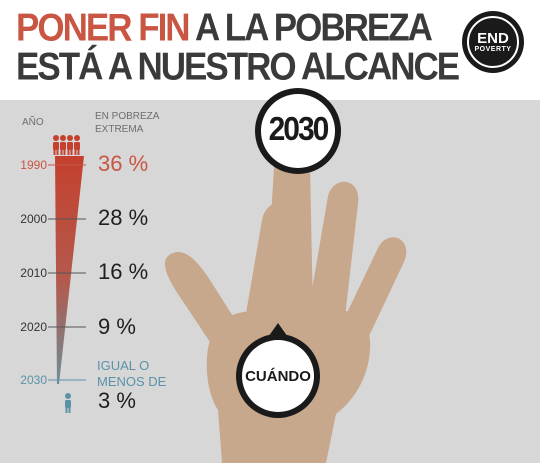 The image size is (540, 463). I want to click on stopwatch-circle, so click(278, 370).